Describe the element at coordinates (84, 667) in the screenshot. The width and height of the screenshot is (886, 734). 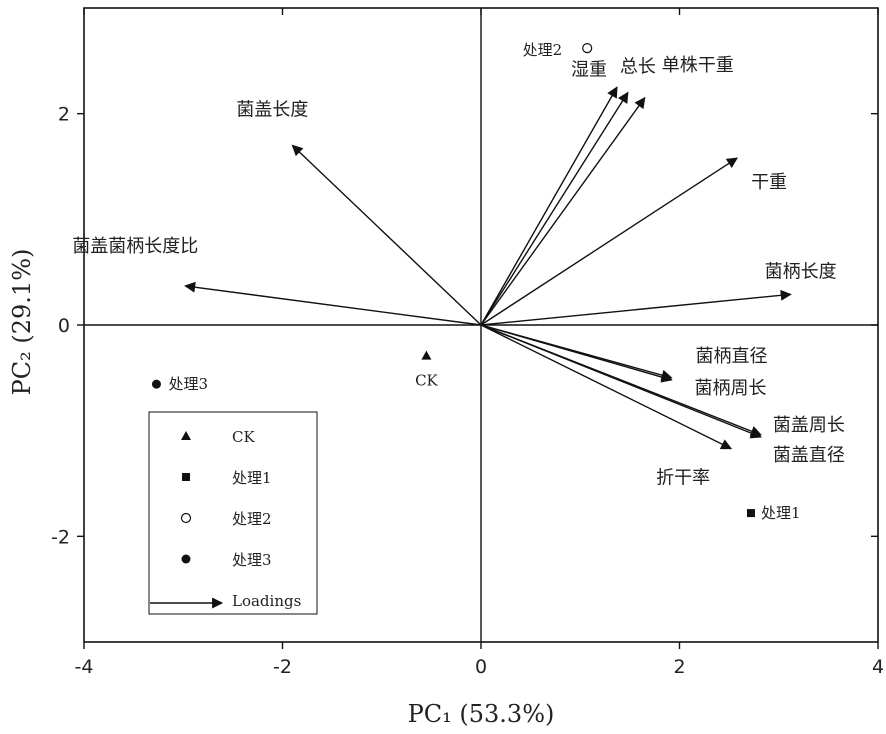
I see `x-tick-label: -4` at that location.